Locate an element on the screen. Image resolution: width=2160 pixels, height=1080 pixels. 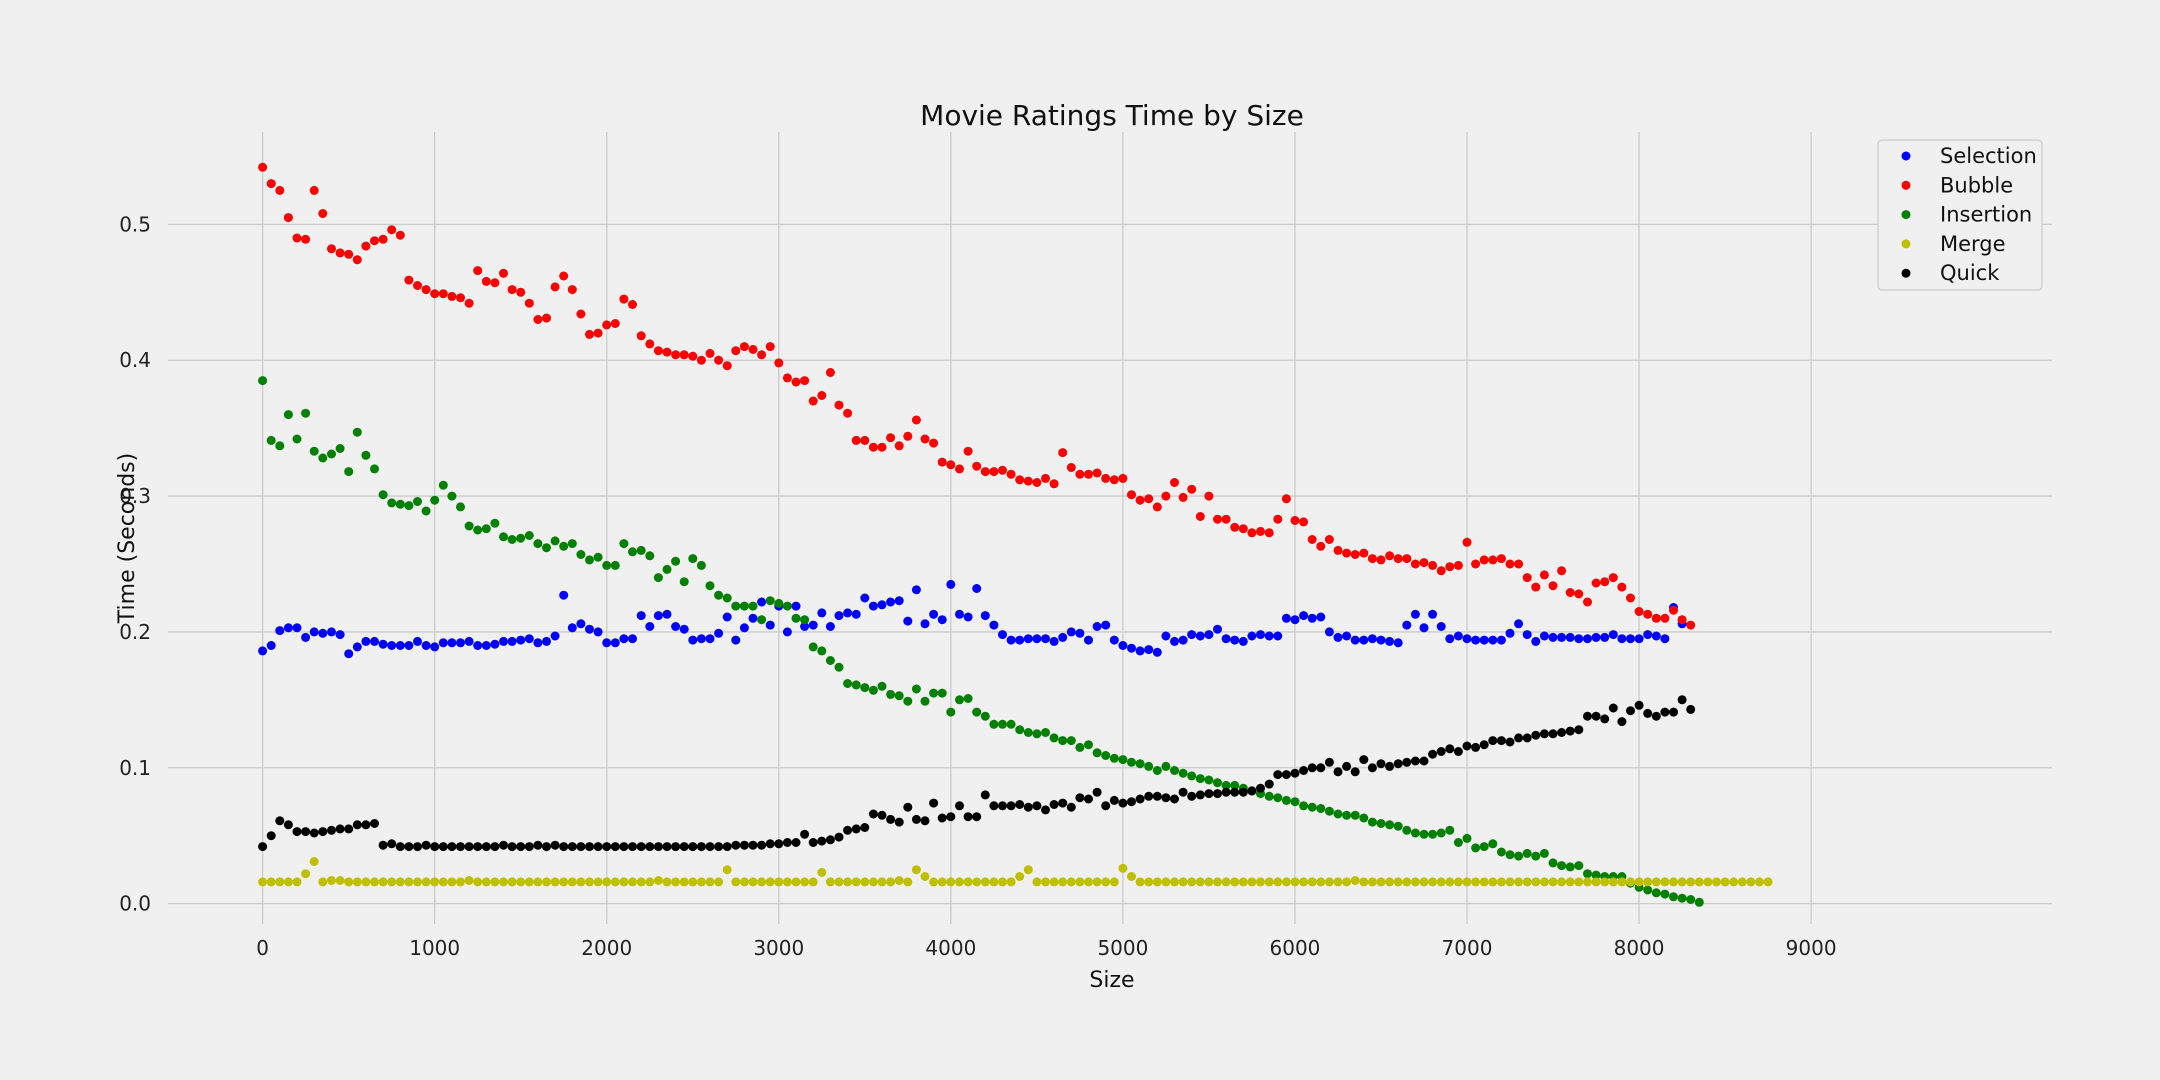
y-tick-label: 0.5 is located at coordinates (135, 224).